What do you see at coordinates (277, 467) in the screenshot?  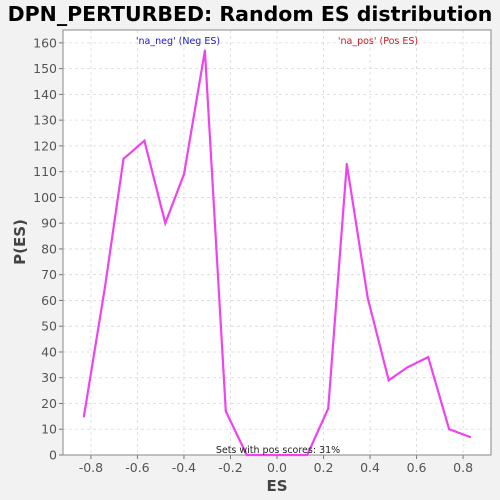 I see `x-tick-label: 0.0` at bounding box center [277, 467].